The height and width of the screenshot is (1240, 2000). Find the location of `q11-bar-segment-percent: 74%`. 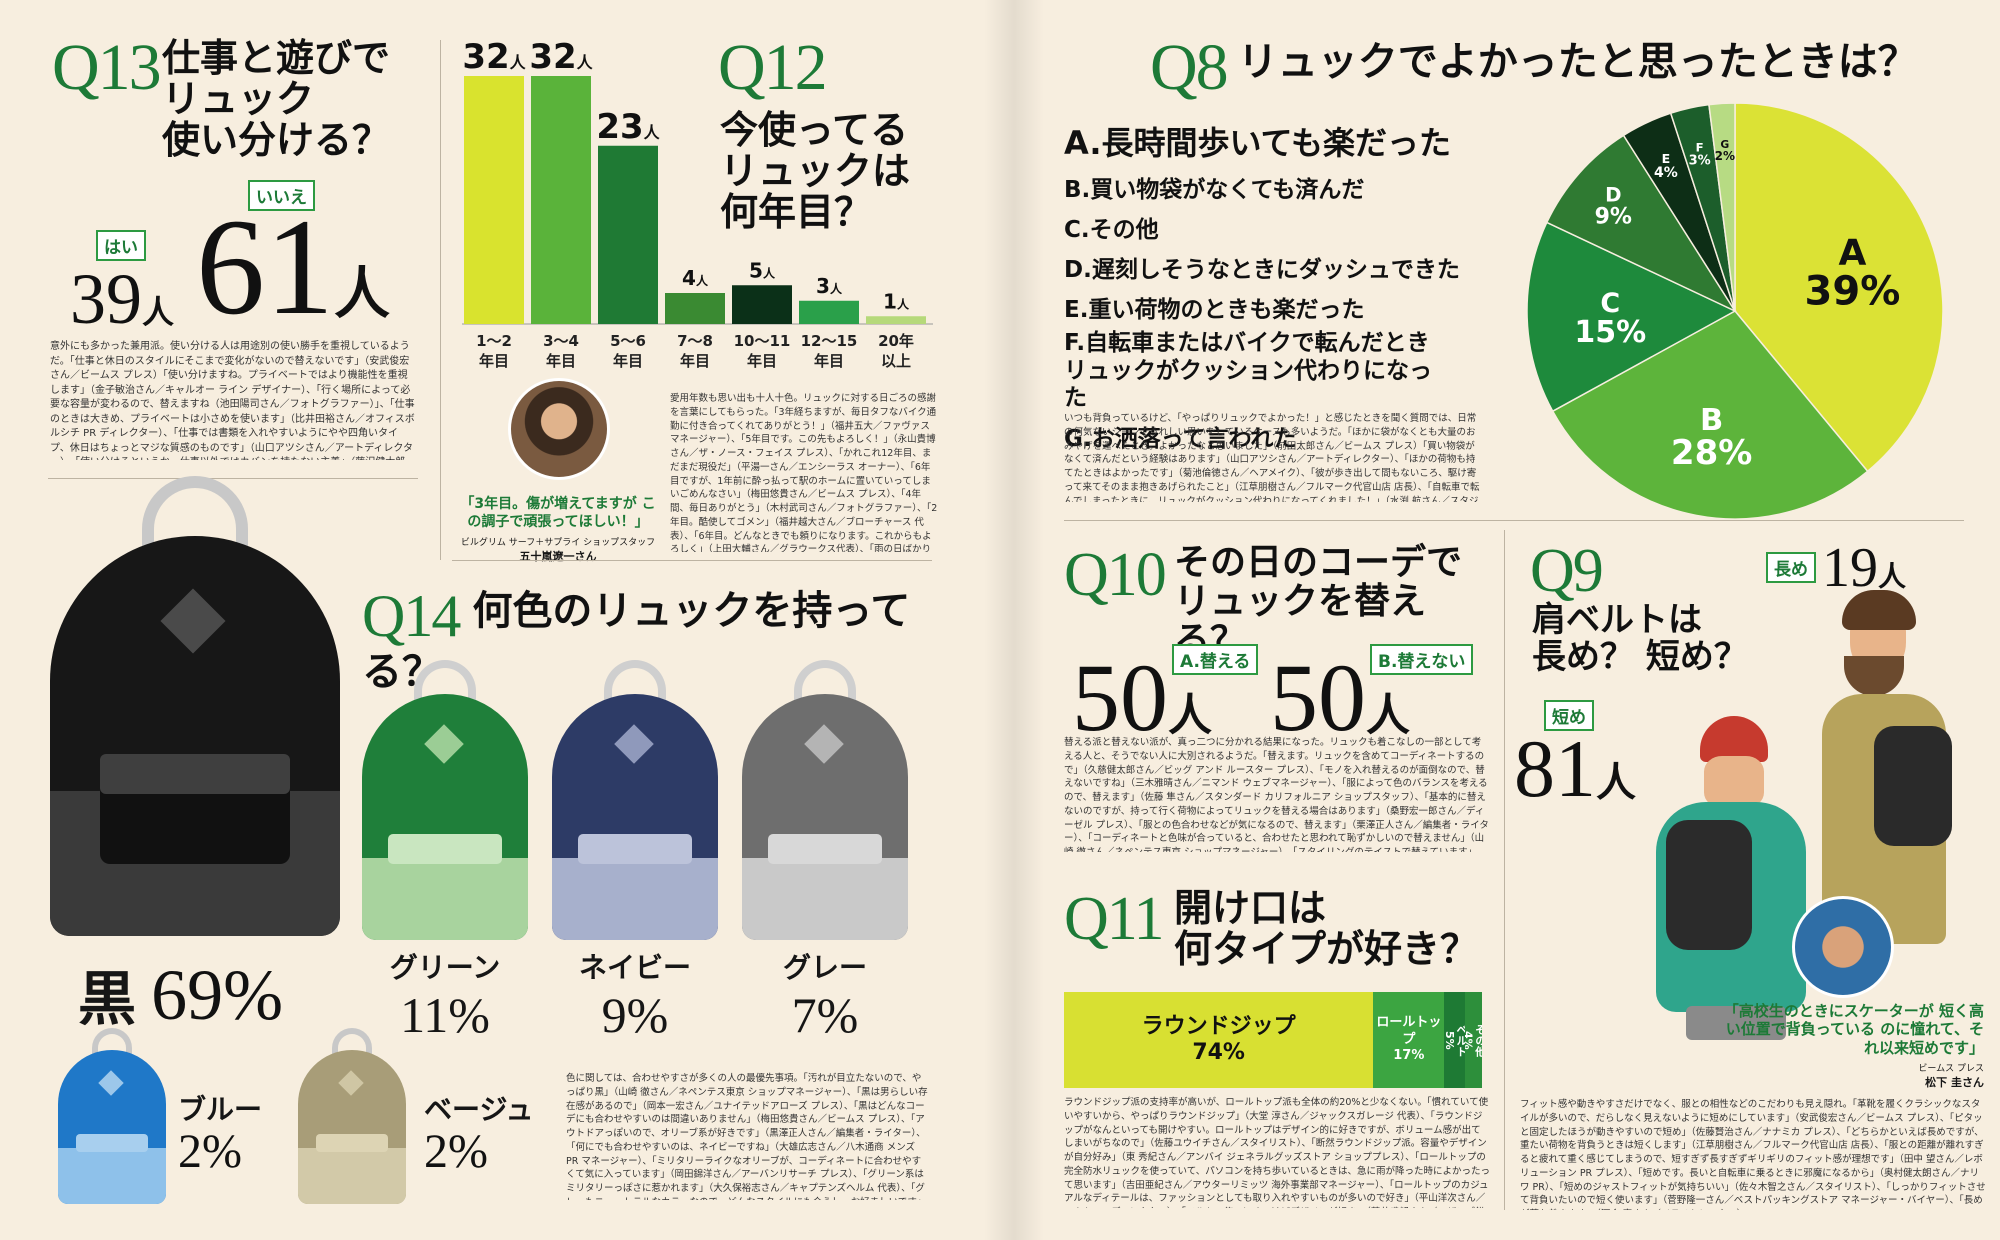

q11-bar-segment-percent: 74% is located at coordinates (1218, 1052).